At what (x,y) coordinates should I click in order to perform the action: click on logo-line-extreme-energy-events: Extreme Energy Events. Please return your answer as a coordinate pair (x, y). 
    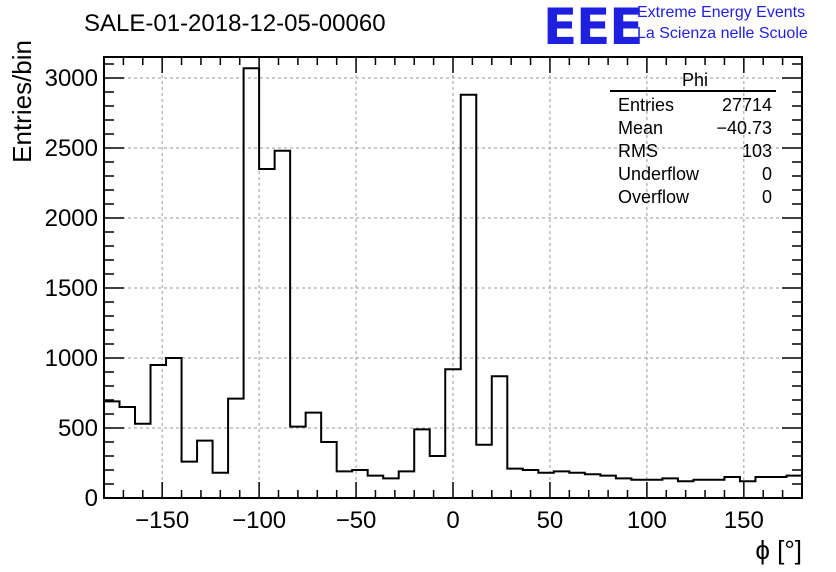
    Looking at the image, I should click on (721, 12).